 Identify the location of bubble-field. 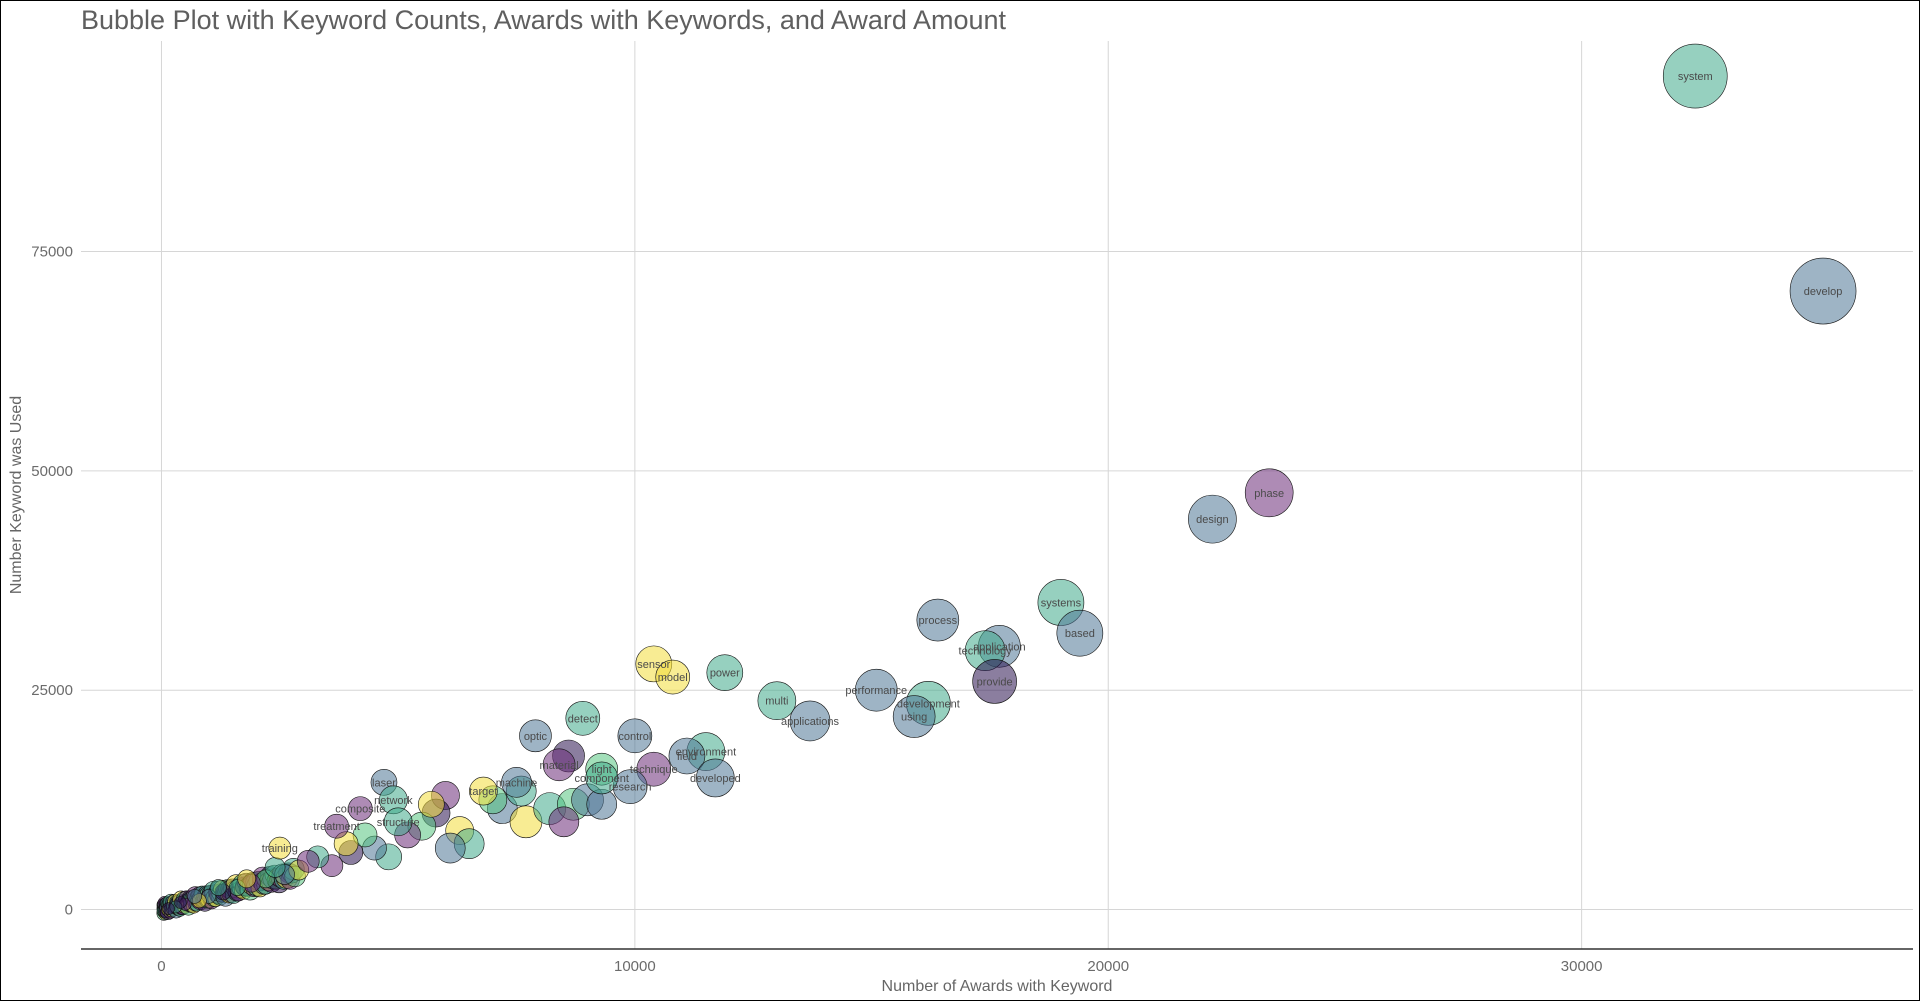
(687, 756).